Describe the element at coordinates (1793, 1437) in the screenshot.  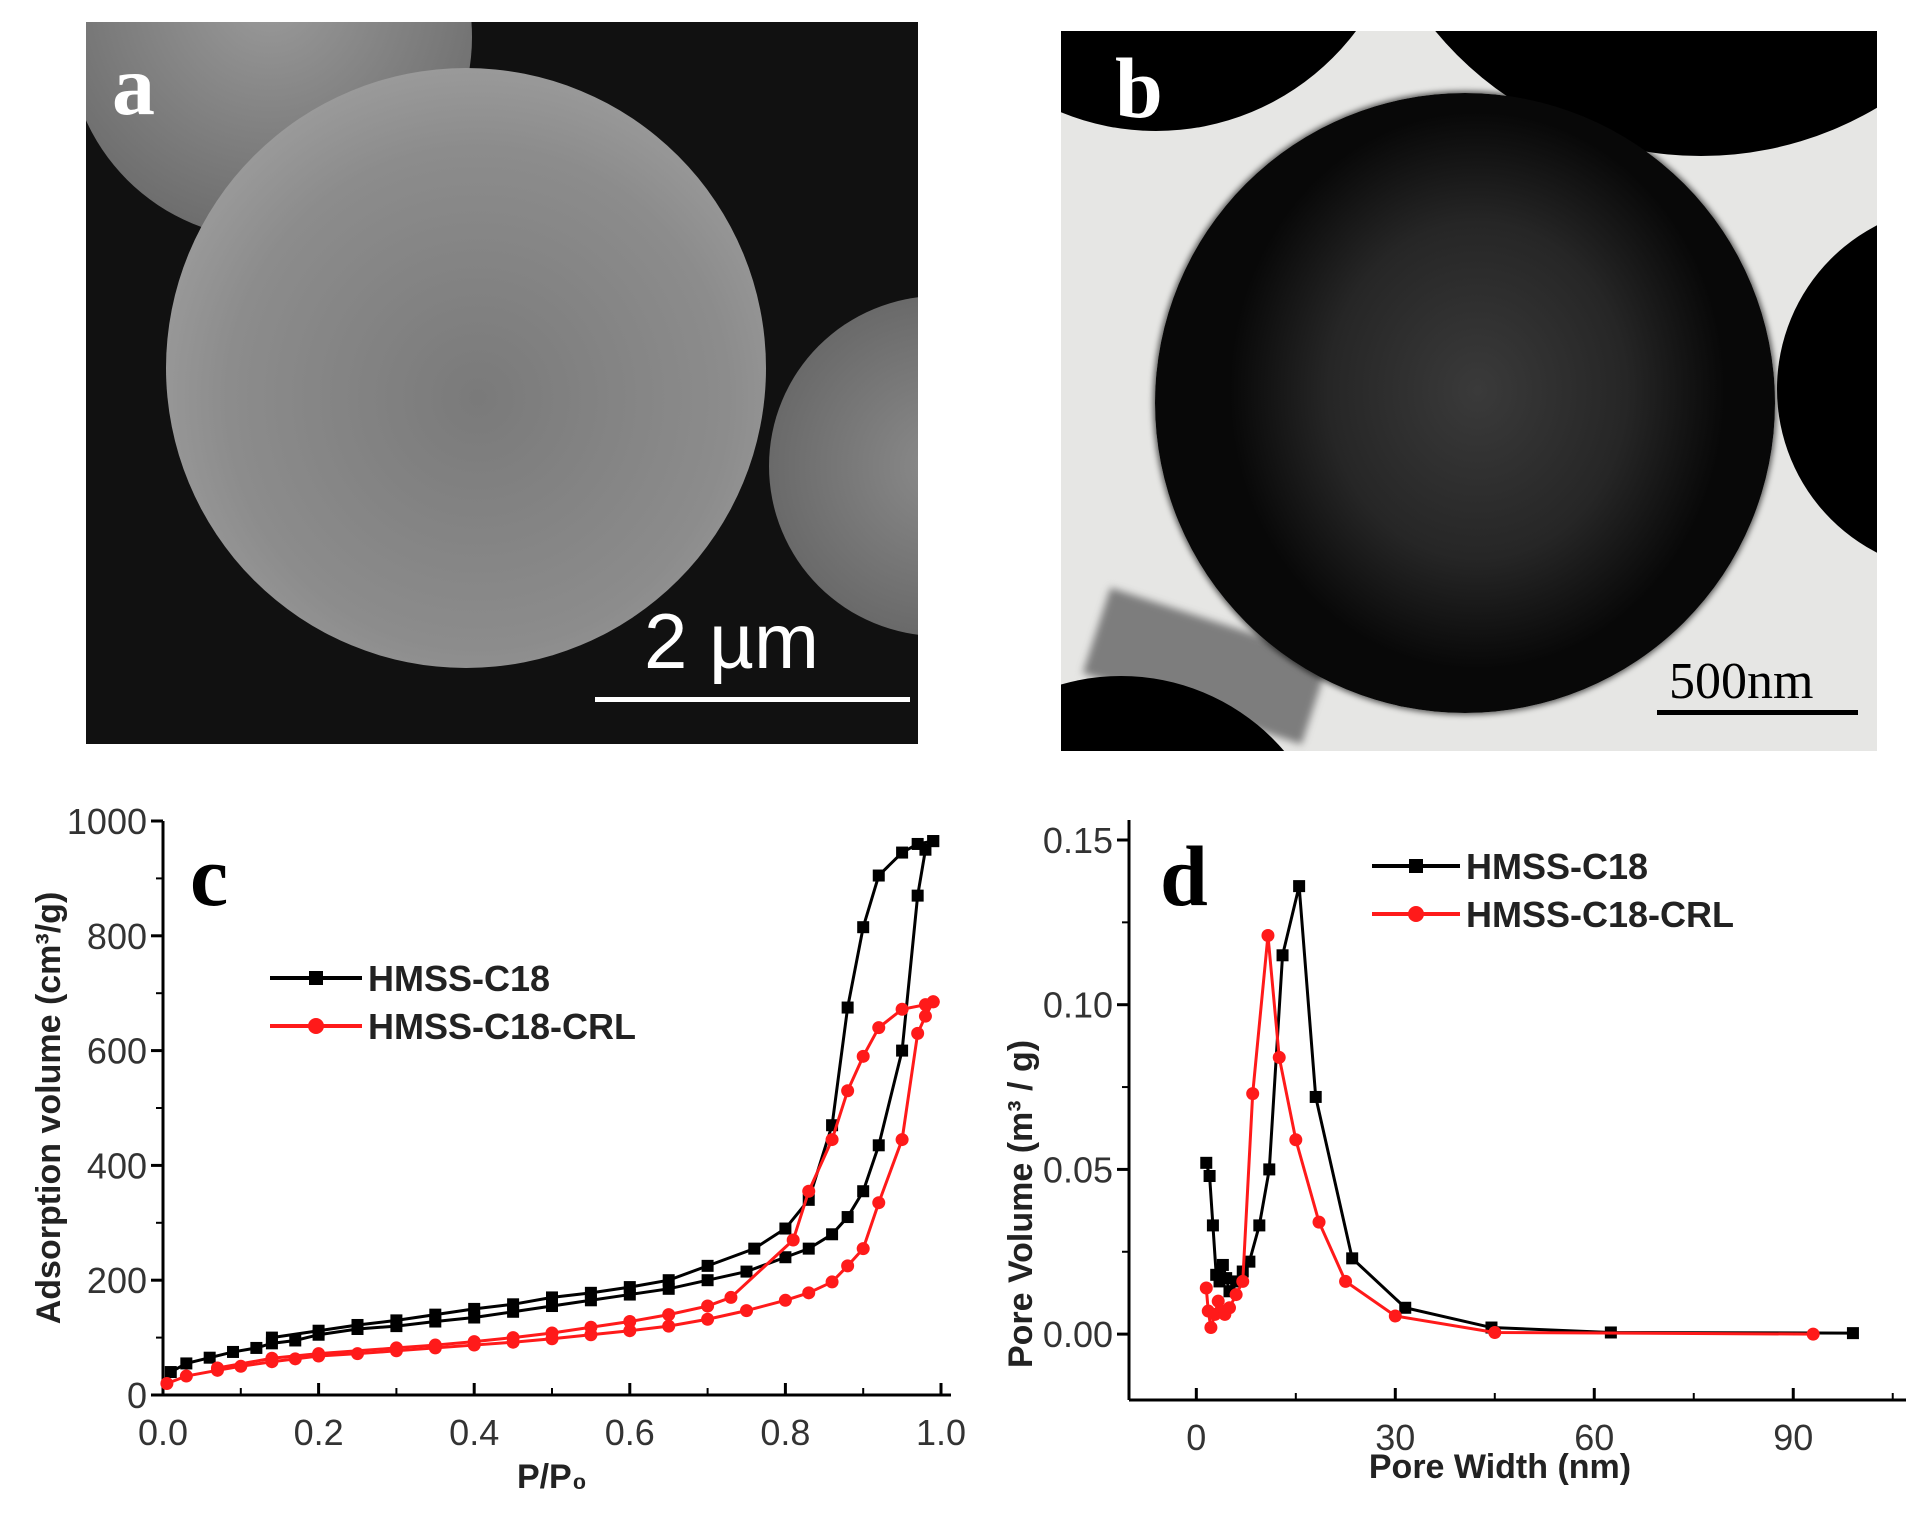
I see `x-tick-label: 90` at that location.